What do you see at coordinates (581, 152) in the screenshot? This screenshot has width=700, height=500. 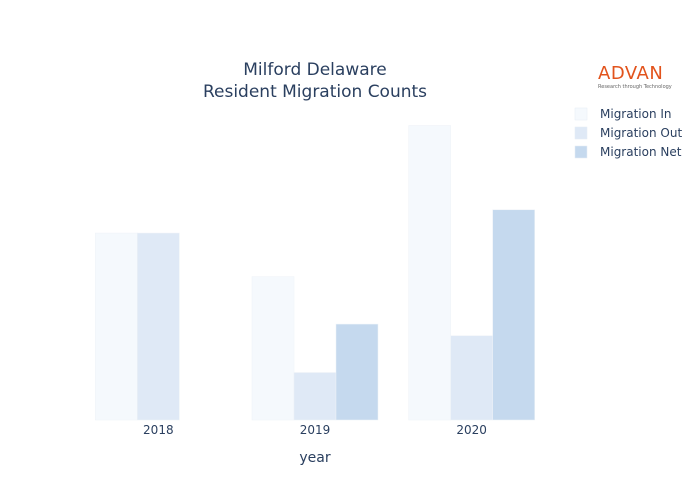 I see `legend-swatch-migration-net` at bounding box center [581, 152].